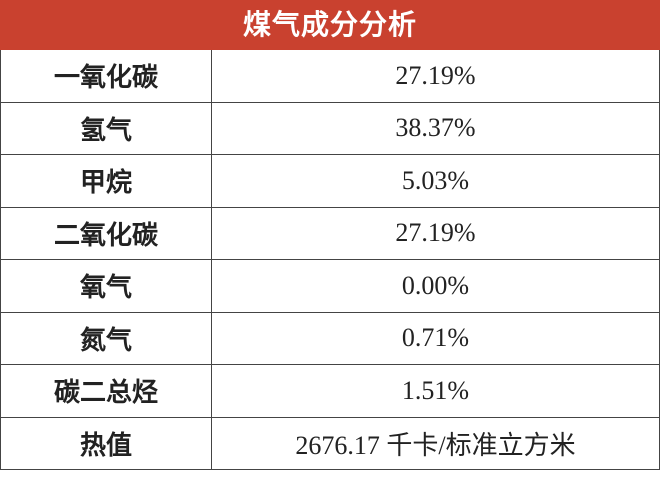 This screenshot has height=487, width=660. Describe the element at coordinates (435, 128) in the screenshot. I see `row-value: 38.37%` at that location.